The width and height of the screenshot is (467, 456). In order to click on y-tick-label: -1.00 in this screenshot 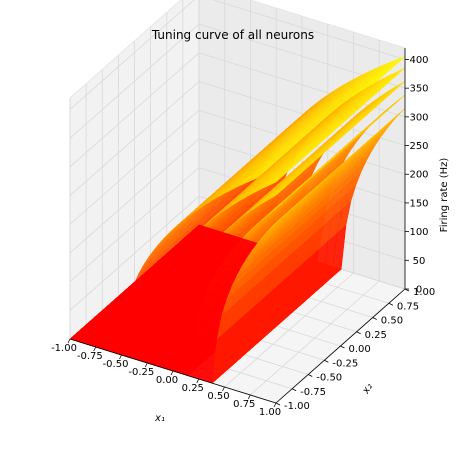, I will do `click(297, 406)`.